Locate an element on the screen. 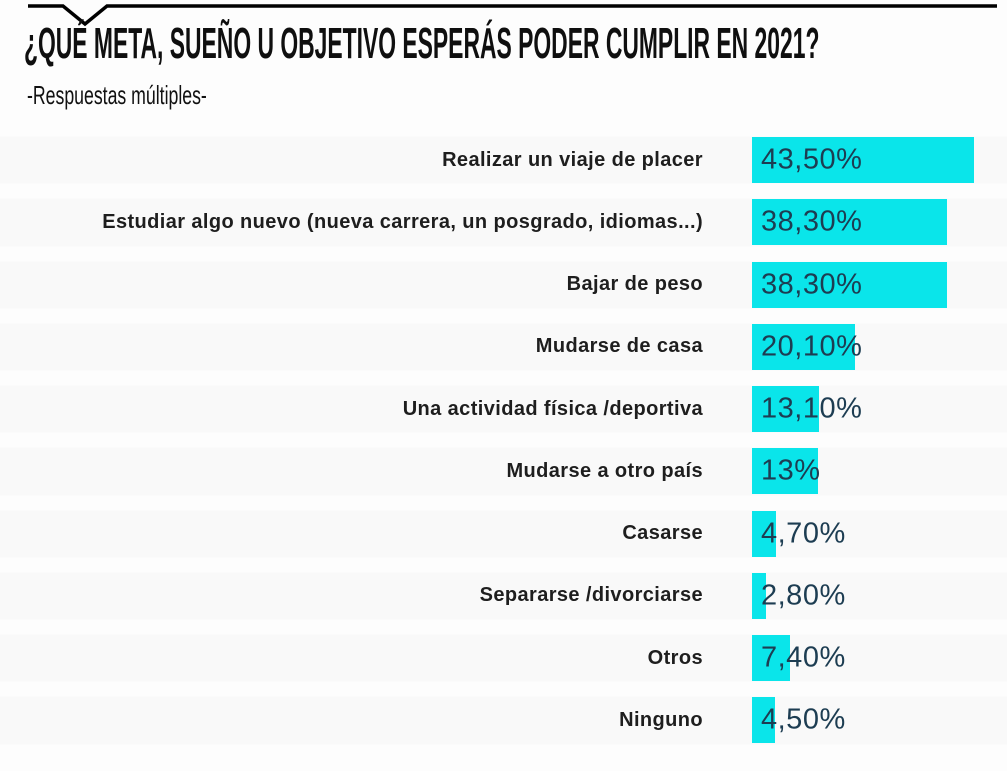 The height and width of the screenshot is (771, 1007). category-label: Mudarse de casa is located at coordinates (619, 346).